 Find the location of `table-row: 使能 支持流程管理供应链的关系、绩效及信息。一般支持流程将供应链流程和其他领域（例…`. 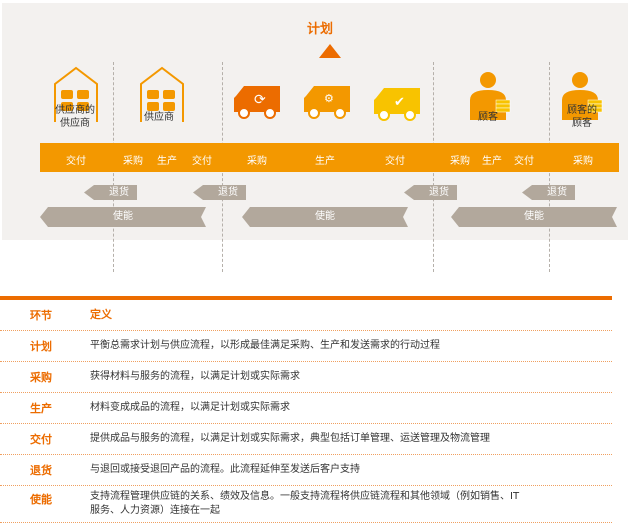

table-row: 使能 支持流程管理供应链的关系、绩效及信息。一般支持流程将供应链流程和其他领域（例… is located at coordinates (306, 504).